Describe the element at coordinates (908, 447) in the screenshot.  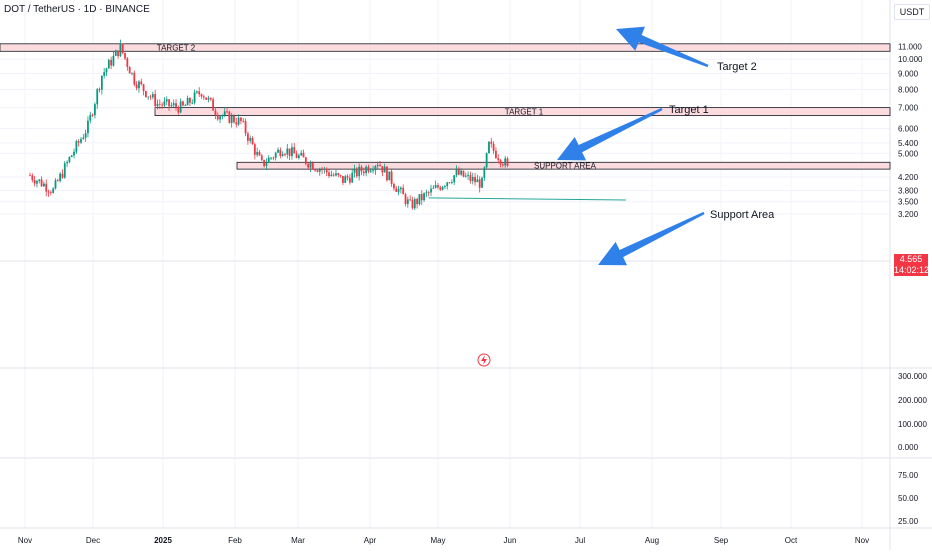
I see `volume-tick-label: 0.000` at that location.